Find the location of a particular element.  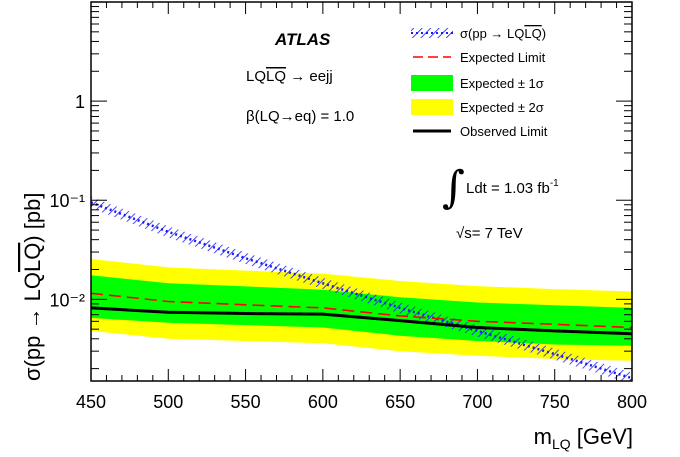

beta-label: β(LQ→eq) = 1.0 is located at coordinates (300, 116).